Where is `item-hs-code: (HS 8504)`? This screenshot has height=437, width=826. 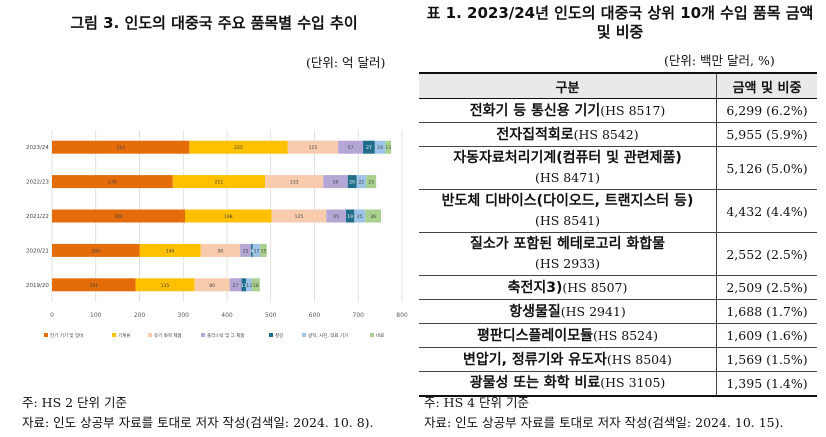 item-hs-code: (HS 8504) is located at coordinates (639, 359).